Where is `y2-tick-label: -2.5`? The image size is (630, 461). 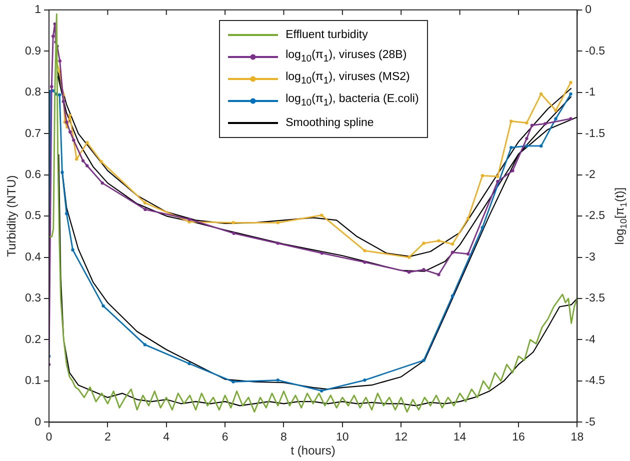
y2-tick-label: -2.5 is located at coordinates (595, 216).